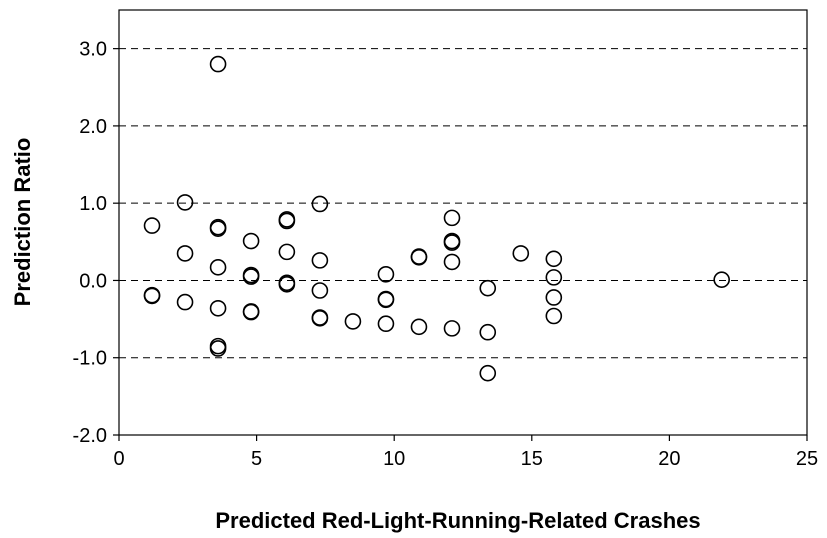 Image resolution: width=827 pixels, height=538 pixels. Describe the element at coordinates (256, 459) in the screenshot. I see `x-tick-label: 5` at that location.